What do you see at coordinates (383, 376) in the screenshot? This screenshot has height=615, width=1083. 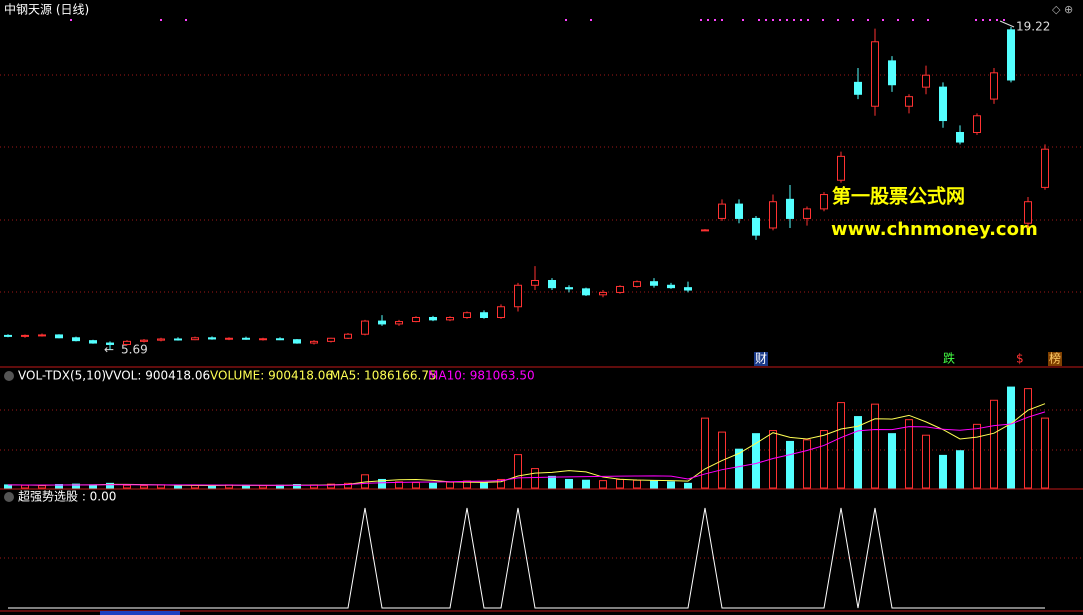 I see `volume-stat: MA5: 1086166.75` at bounding box center [383, 376].